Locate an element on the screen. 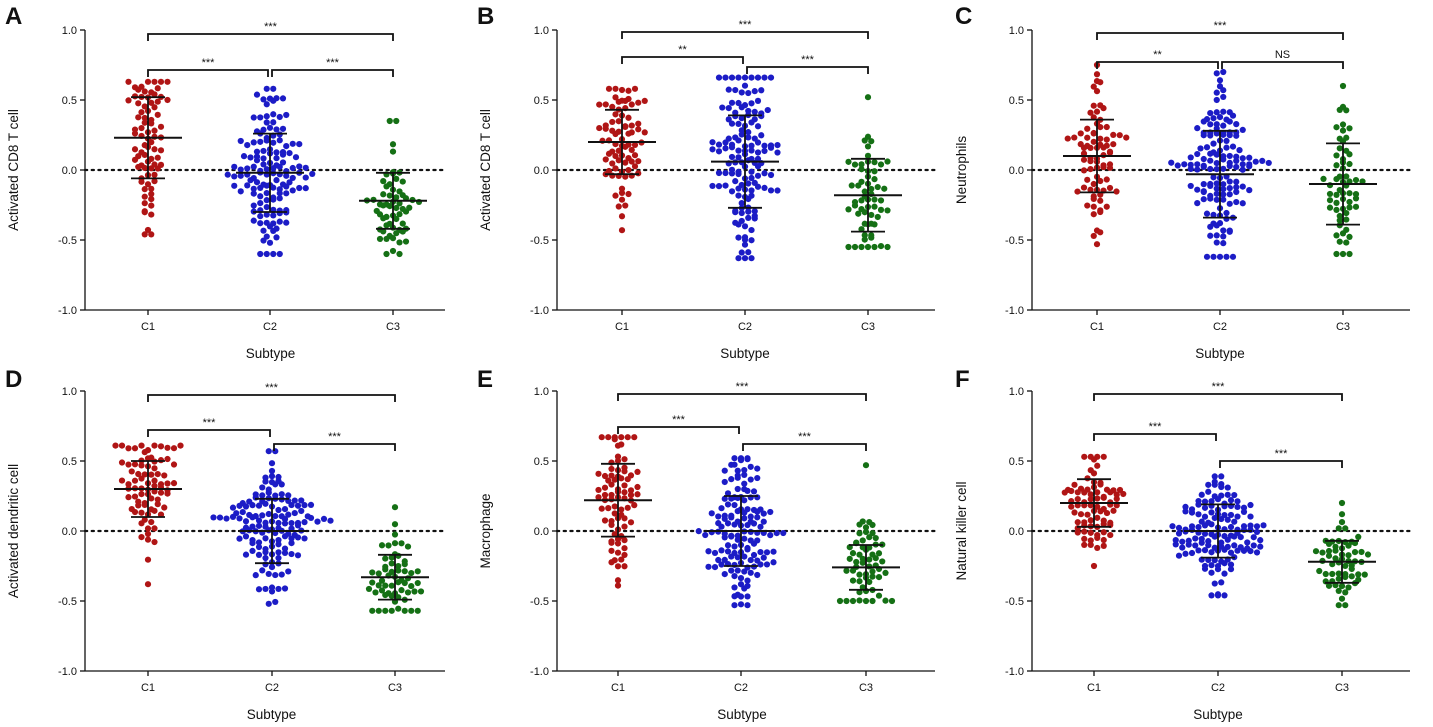  panel-e-y-tick-label: 0.5 is located at coordinates (541, 462).